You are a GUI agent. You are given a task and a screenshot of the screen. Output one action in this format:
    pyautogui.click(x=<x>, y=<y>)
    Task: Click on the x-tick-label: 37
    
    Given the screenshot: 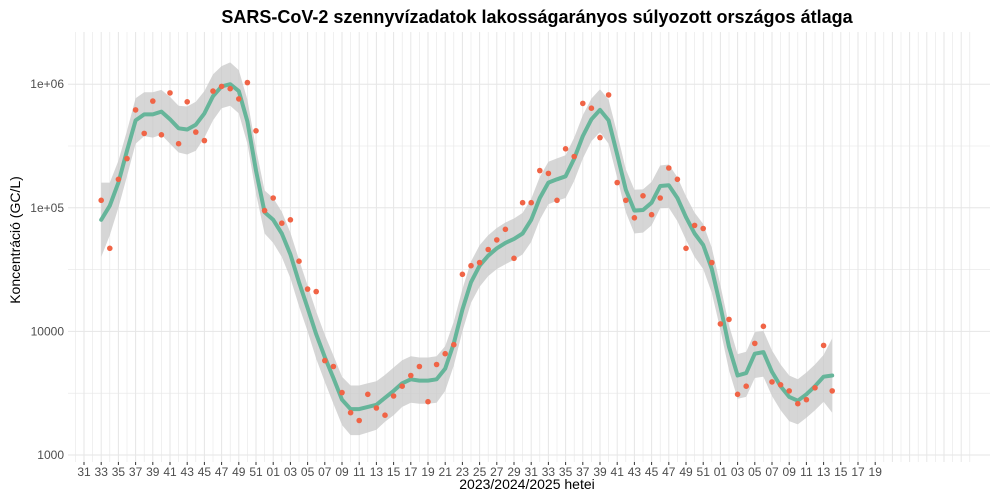 What is the action you would take?
    pyautogui.click(x=583, y=472)
    